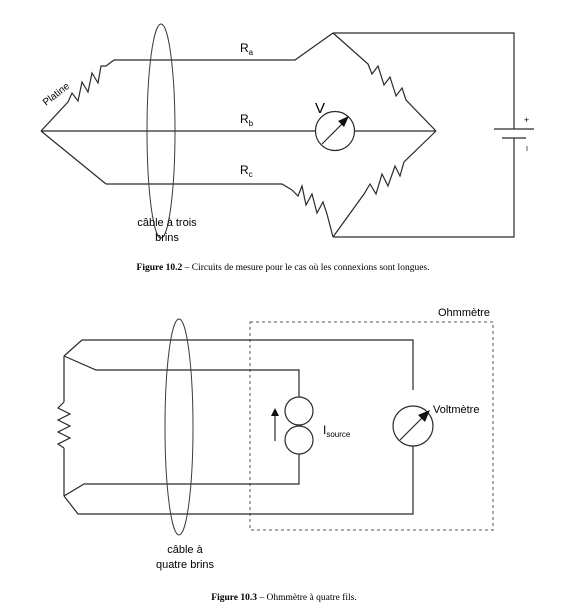 This screenshot has height=616, width=568. I want to click on voltmeter-symbol: V, so click(320, 108).